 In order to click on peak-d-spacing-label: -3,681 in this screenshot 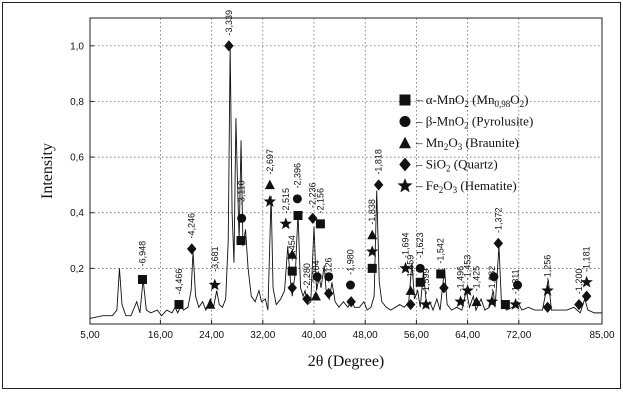, I will do `click(215, 259)`.